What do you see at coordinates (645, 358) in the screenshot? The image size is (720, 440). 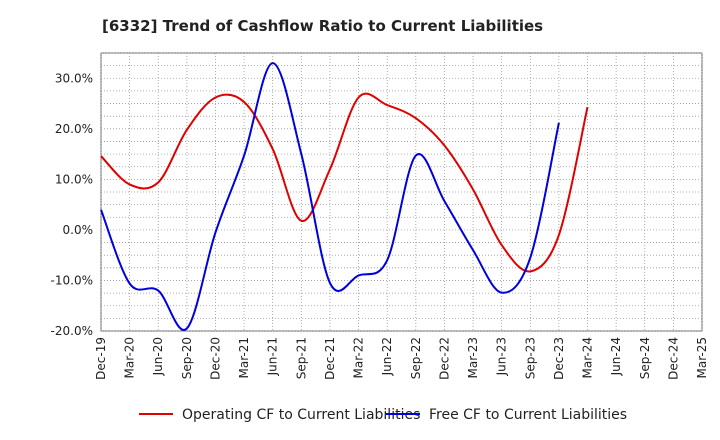 I see `x-tick-label: Sep-24` at bounding box center [645, 358].